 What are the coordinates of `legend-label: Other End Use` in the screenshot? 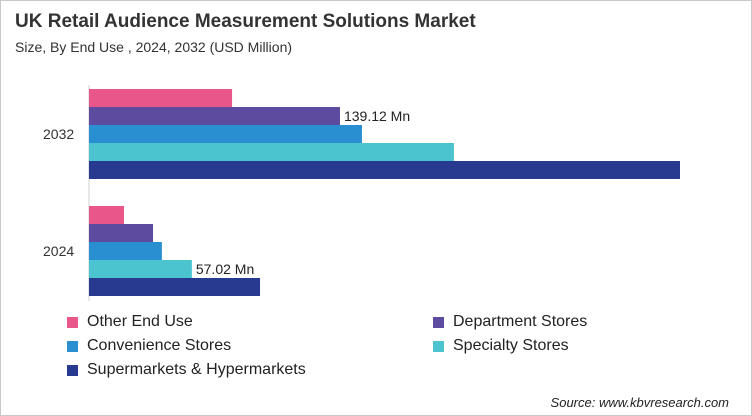 It's located at (140, 321).